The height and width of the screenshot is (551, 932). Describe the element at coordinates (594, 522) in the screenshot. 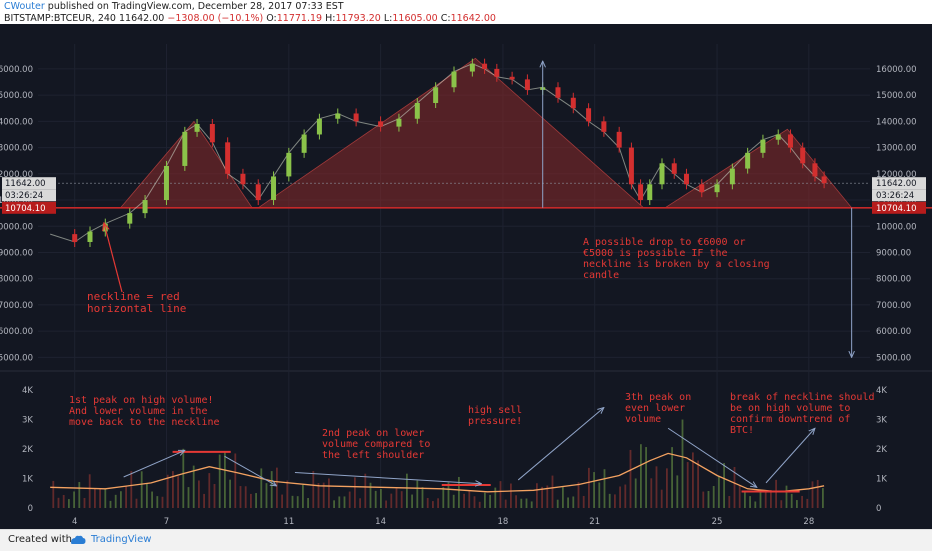

I see `x-tick-label: 21` at that location.